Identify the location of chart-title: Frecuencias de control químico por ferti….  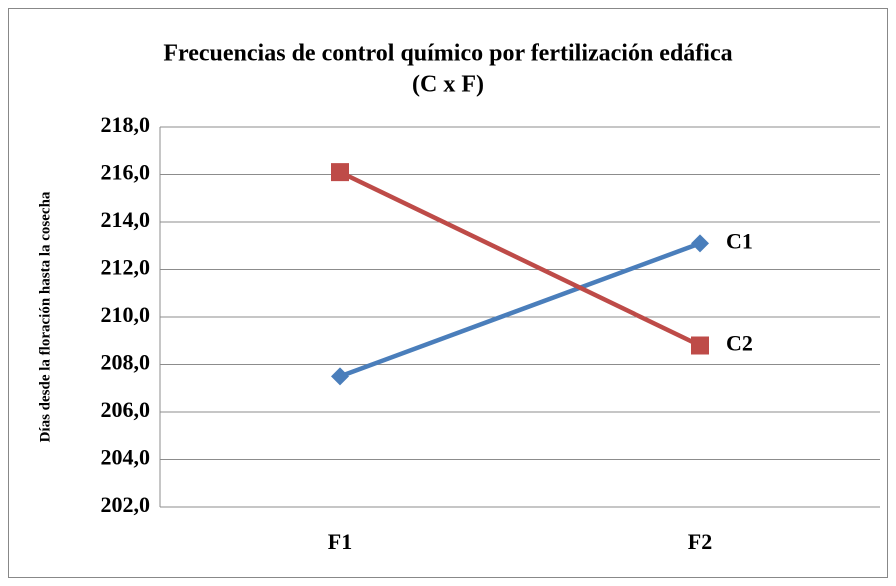
(447, 54).